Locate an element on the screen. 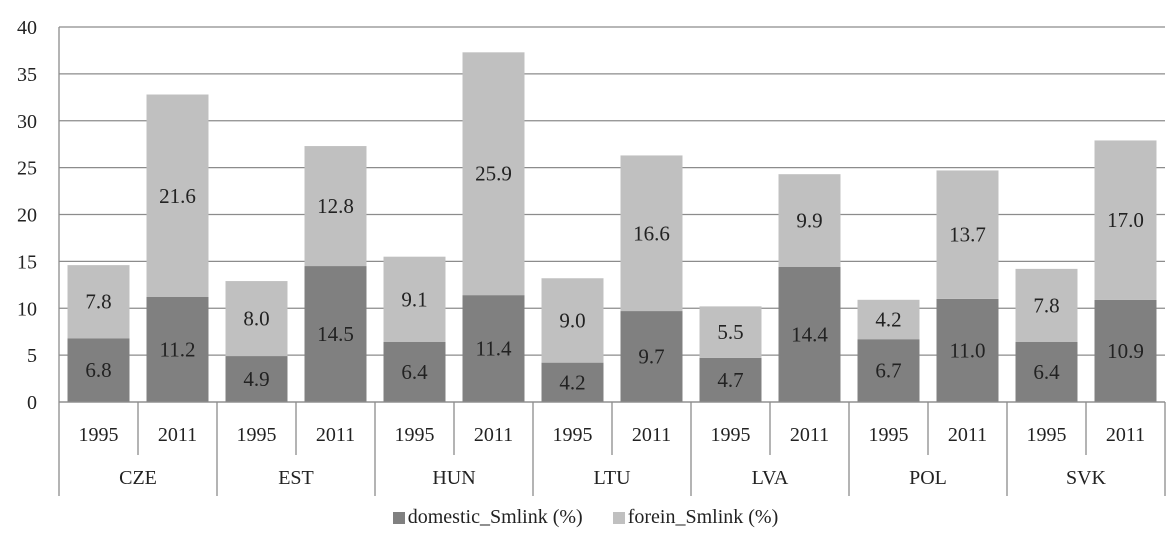 The width and height of the screenshot is (1171, 545). y-tick-label: 15 is located at coordinates (27, 262).